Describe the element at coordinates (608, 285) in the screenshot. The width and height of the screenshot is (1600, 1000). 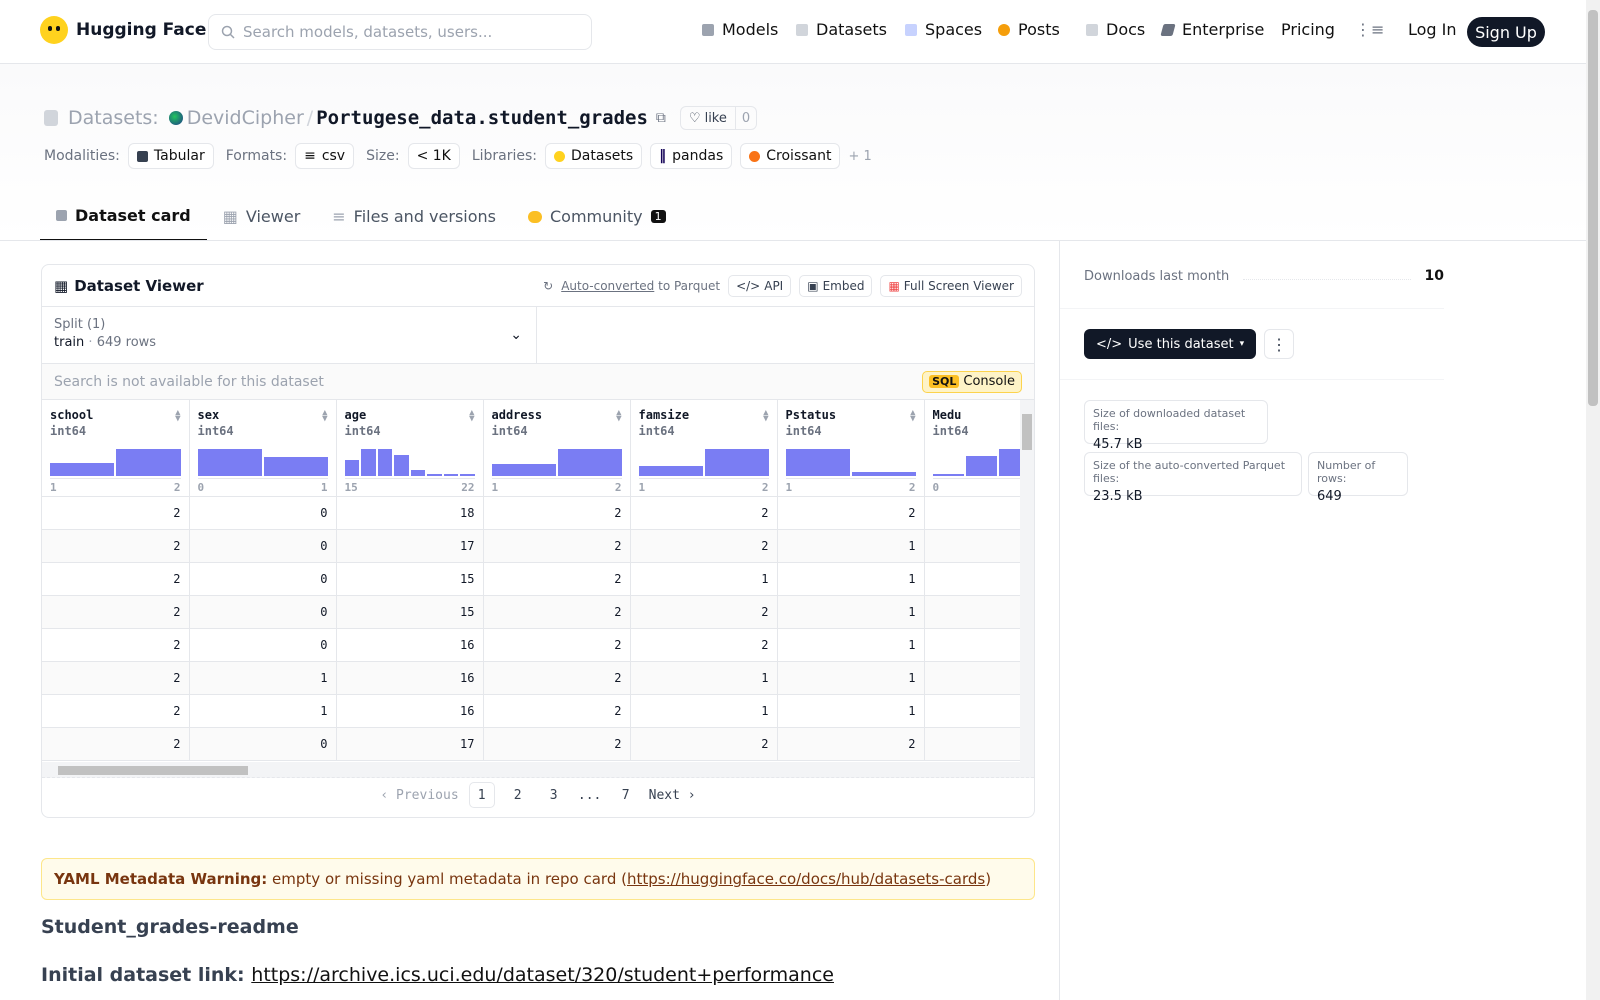
I see `auto-converted-link: Auto-converted` at that location.